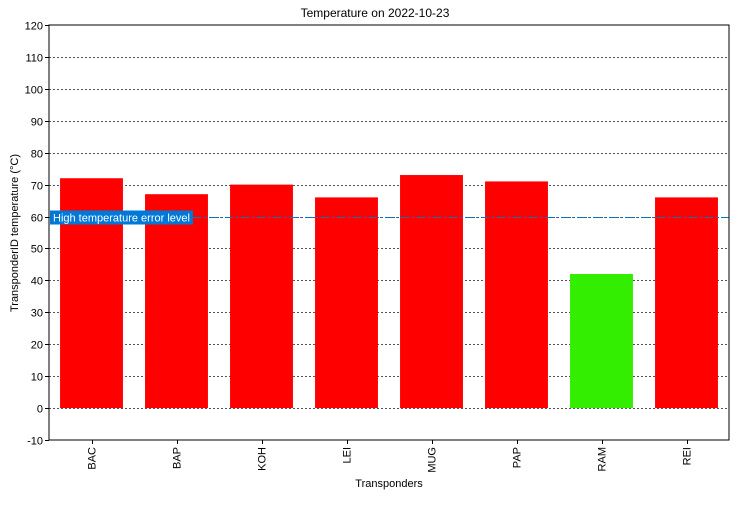 This screenshot has width=739, height=525. I want to click on x-tick-label: BAP, so click(178, 458).